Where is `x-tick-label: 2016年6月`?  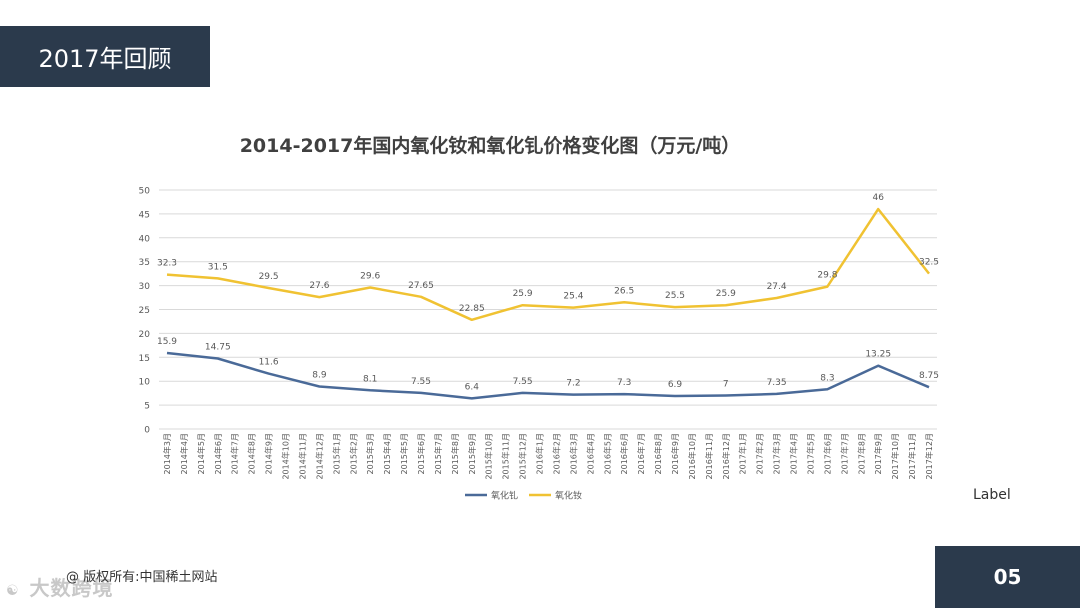
x-tick-label: 2016年6月 is located at coordinates (624, 453).